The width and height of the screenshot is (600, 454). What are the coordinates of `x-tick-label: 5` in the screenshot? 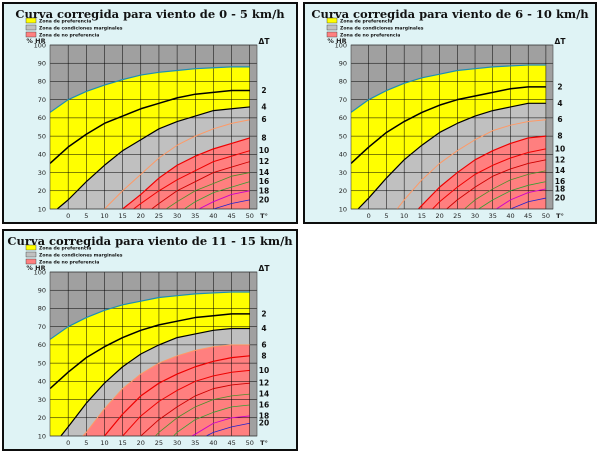 It's located at (86, 443).